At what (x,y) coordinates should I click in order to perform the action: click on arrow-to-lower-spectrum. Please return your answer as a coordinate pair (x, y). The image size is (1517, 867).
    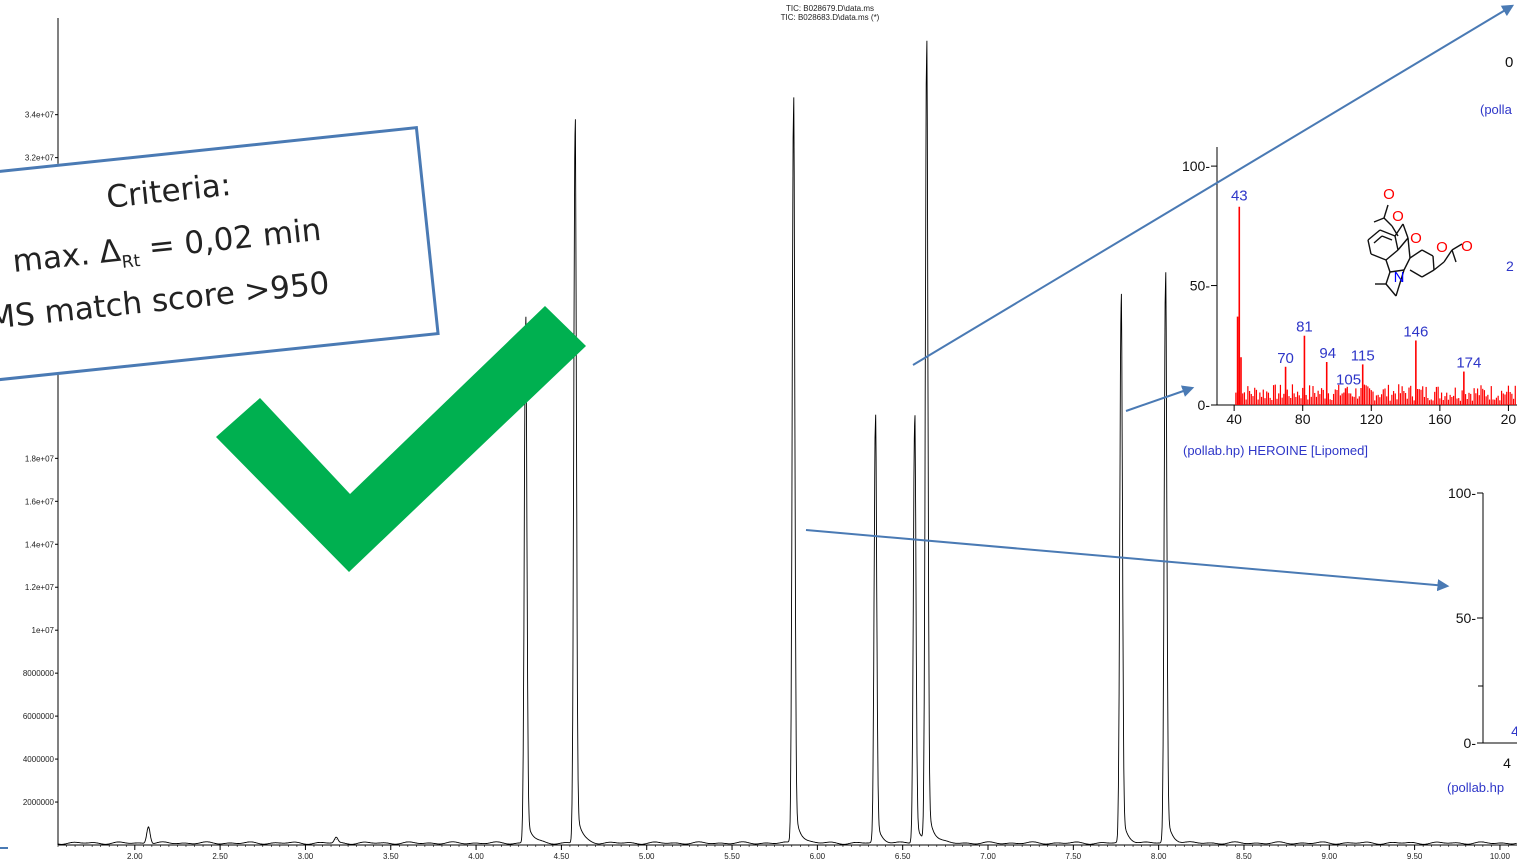
    Looking at the image, I should click on (1127, 560).